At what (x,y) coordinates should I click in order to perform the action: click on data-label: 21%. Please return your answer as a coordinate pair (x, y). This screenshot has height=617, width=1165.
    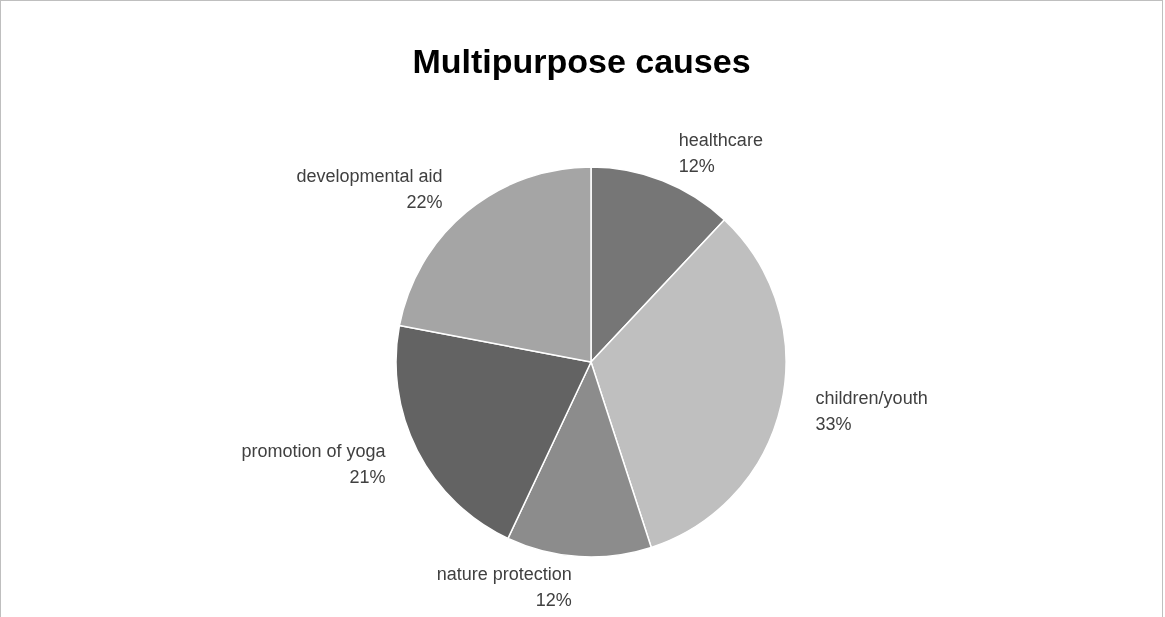
    Looking at the image, I should click on (367, 477).